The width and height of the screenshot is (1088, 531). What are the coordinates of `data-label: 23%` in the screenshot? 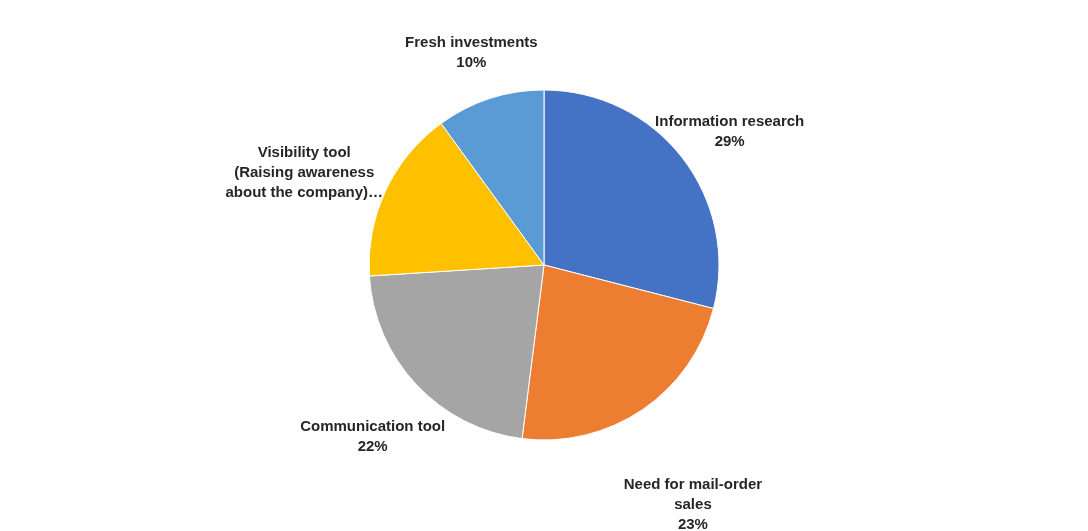 It's located at (692, 523).